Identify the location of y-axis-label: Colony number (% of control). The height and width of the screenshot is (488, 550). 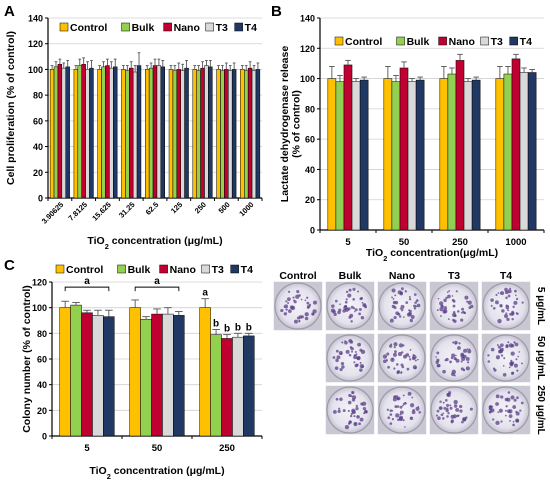
(27, 359).